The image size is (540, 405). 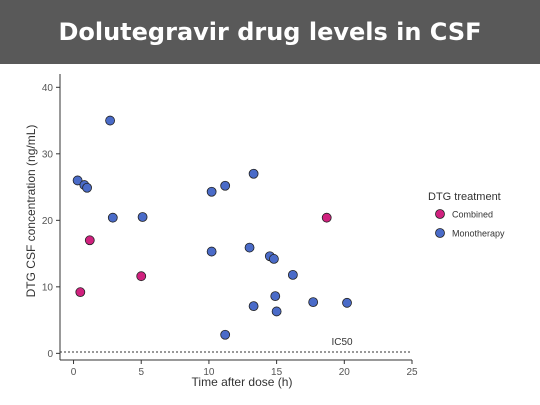 I want to click on x-tick-label: 10, so click(x=209, y=372).